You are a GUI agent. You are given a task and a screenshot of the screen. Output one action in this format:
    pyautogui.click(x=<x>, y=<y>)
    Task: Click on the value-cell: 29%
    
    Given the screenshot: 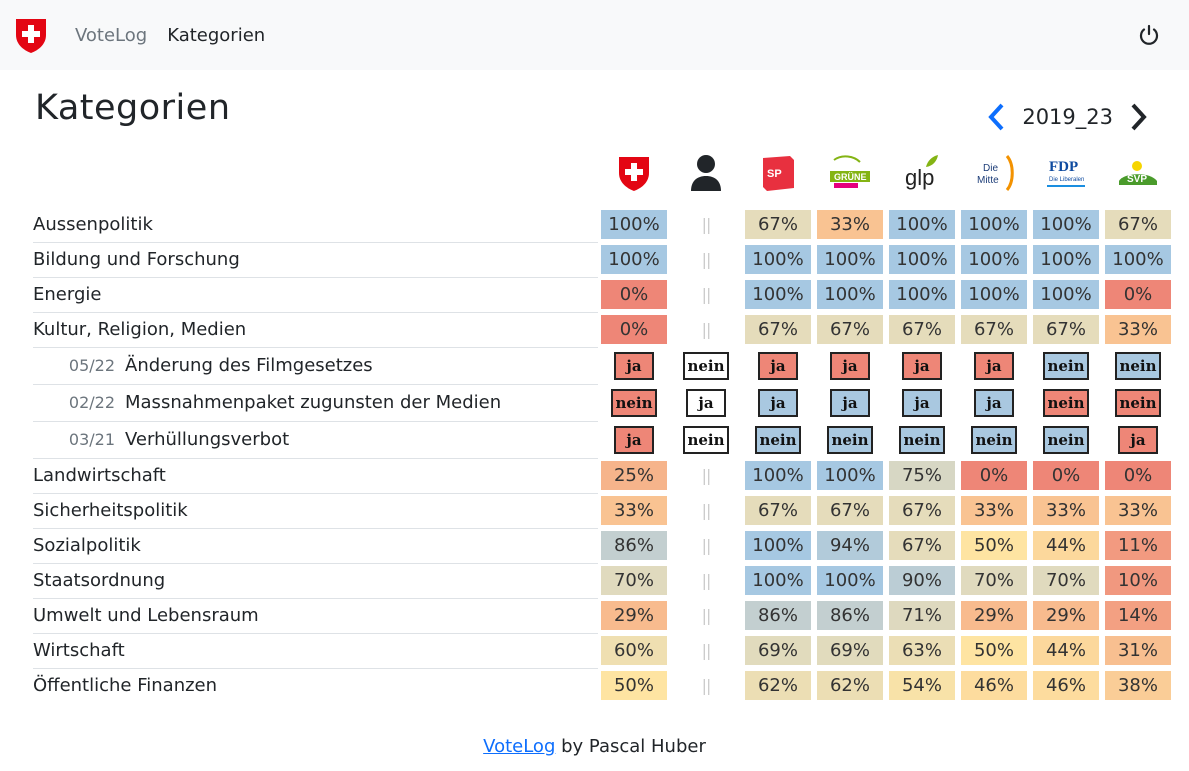 What is the action you would take?
    pyautogui.click(x=634, y=615)
    